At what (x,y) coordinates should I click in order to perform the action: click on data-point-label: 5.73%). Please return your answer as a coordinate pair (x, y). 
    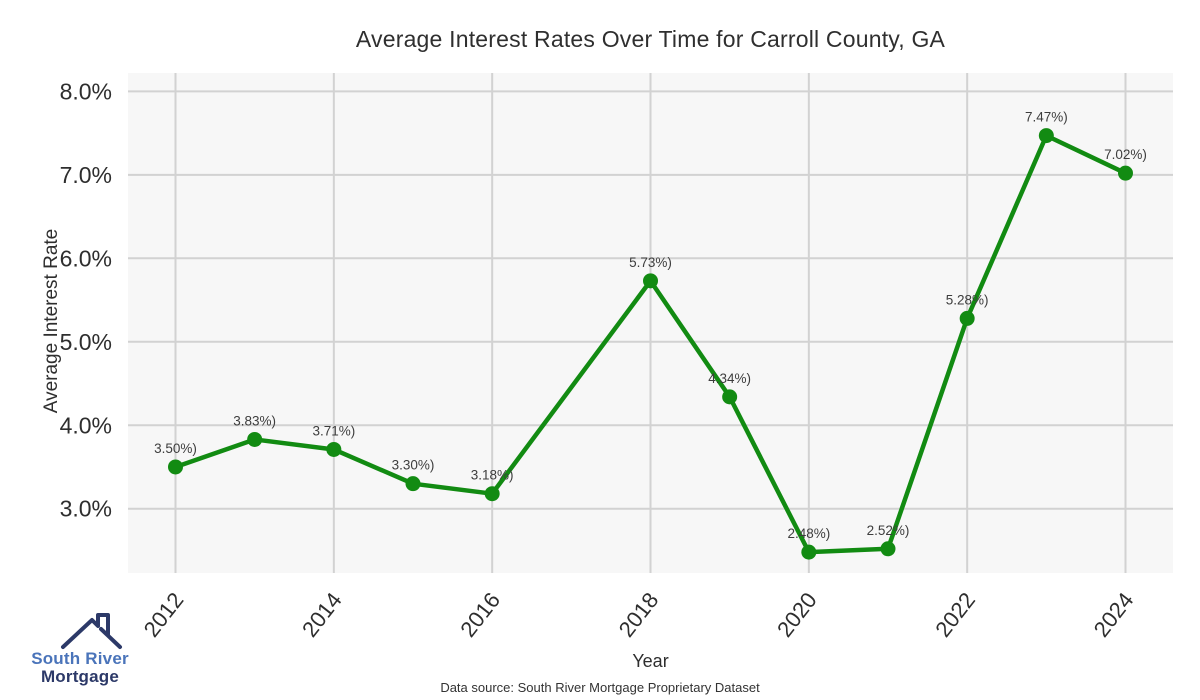
    Looking at the image, I should click on (650, 262).